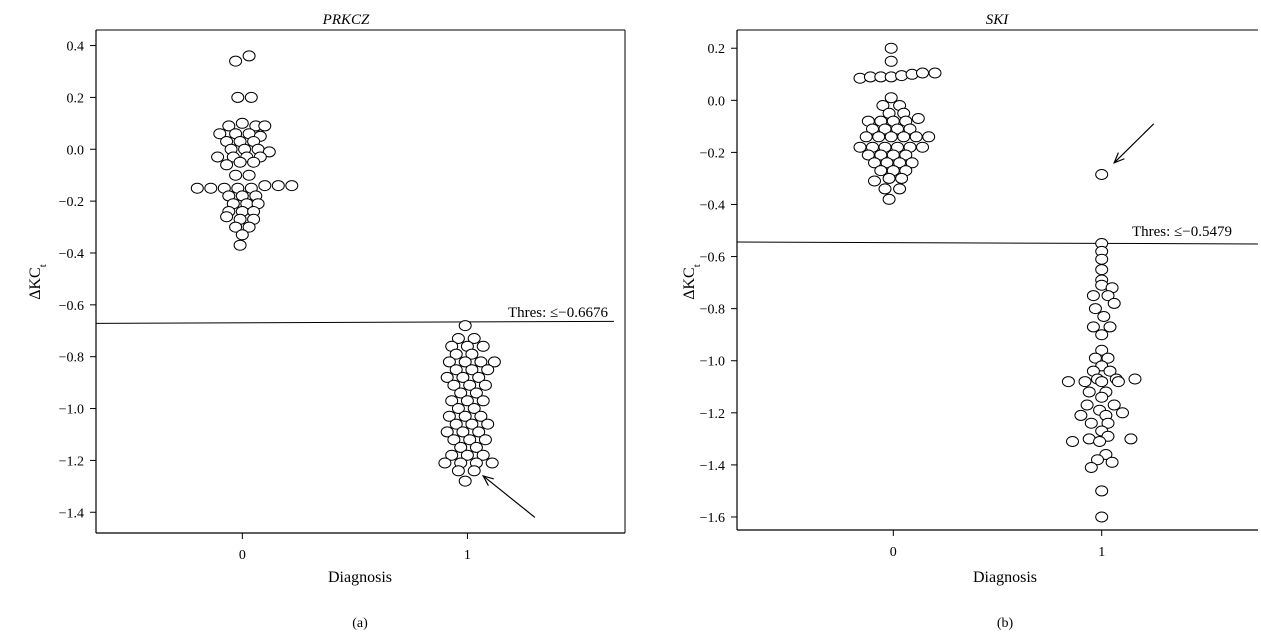 This screenshot has height=634, width=1261. Describe the element at coordinates (712, 153) in the screenshot. I see `y-tick-label: −0.2` at that location.